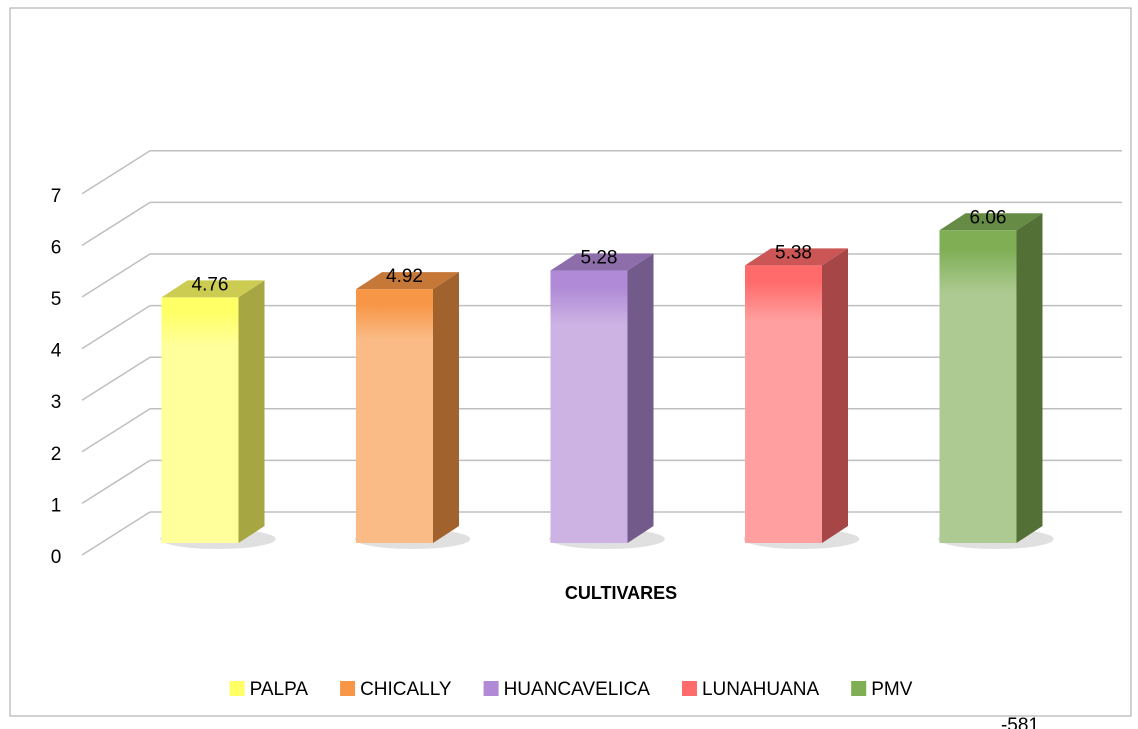  I want to click on legend-label: HUANCAVELICA, so click(577, 689).